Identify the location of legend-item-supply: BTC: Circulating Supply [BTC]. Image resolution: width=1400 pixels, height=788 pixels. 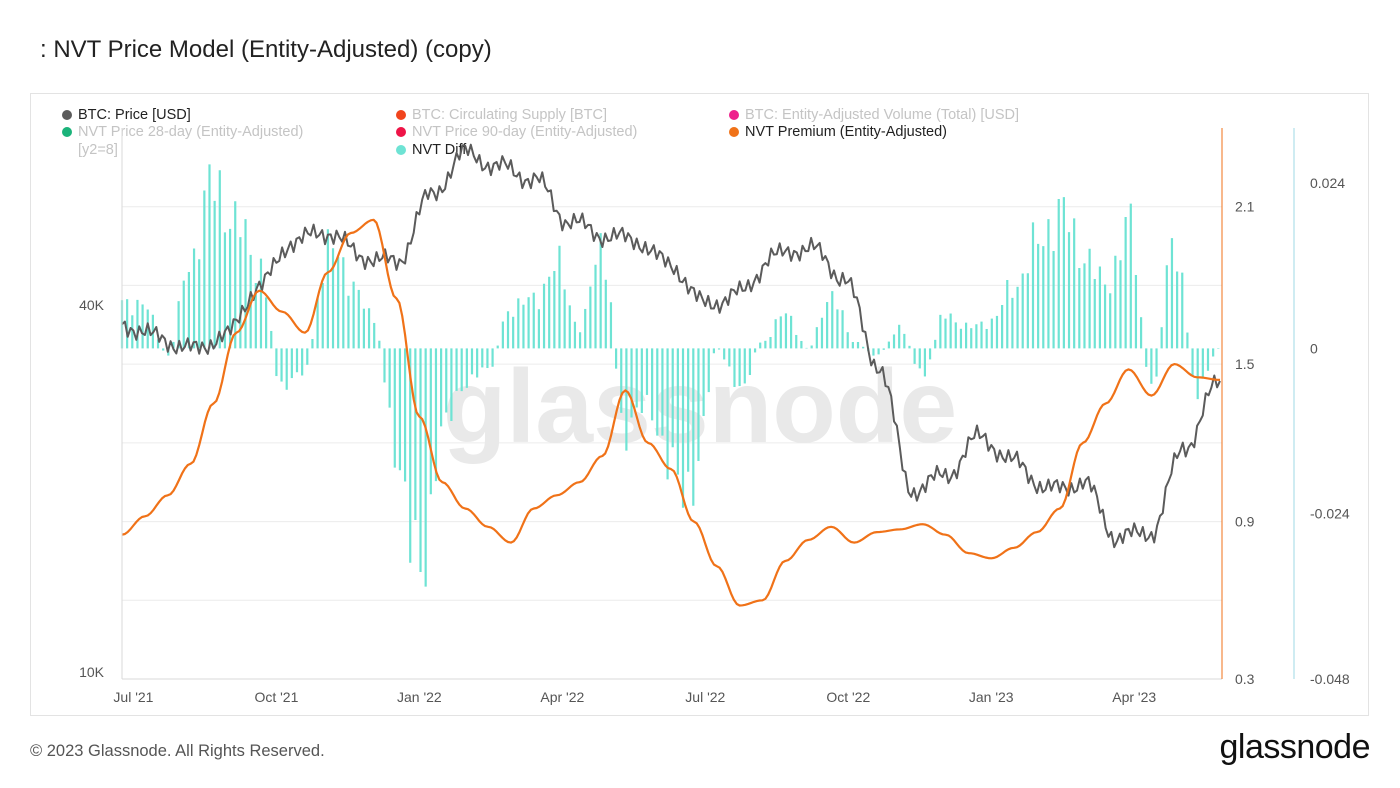
(501, 115).